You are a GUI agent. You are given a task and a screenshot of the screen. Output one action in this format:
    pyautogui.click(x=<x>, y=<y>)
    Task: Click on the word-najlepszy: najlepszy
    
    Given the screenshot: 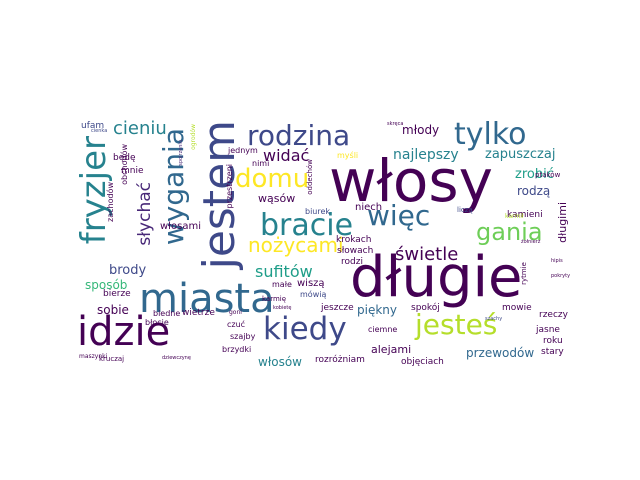 What is the action you would take?
    pyautogui.click(x=426, y=155)
    